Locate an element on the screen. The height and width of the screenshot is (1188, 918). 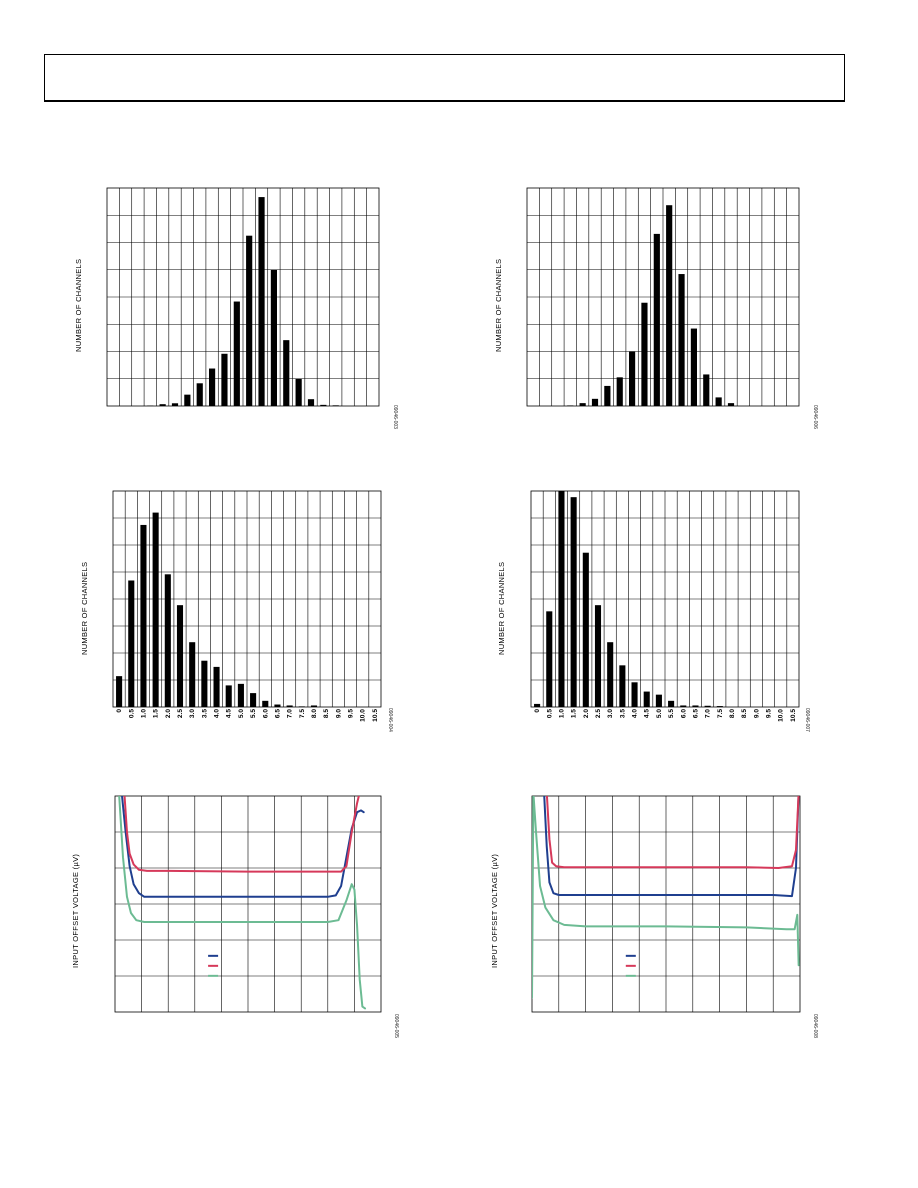
chart-4-fig-id: 09046-007 is located at coordinates (807, 720).